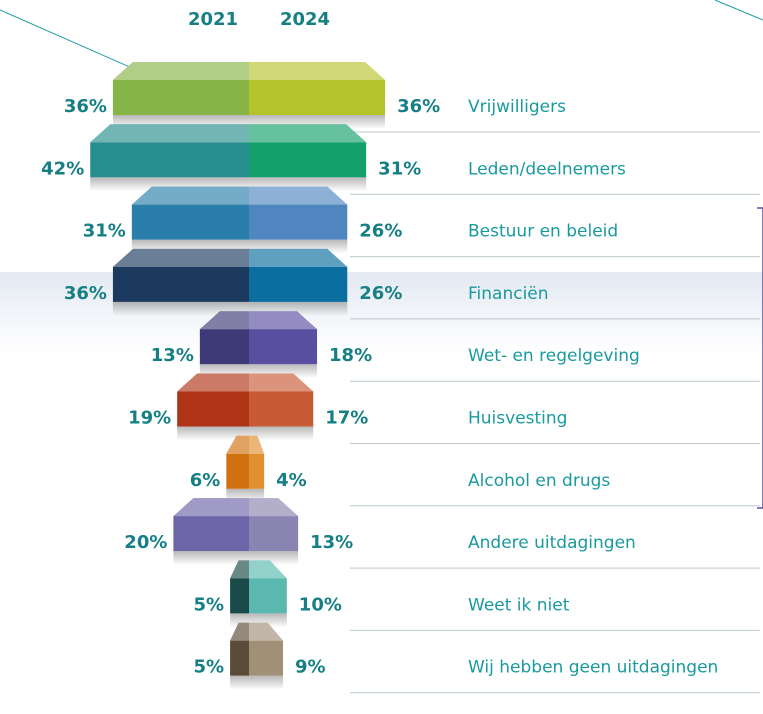 This screenshot has height=714, width=763. What do you see at coordinates (593, 668) in the screenshot?
I see `category-label: Wij hebben geen uitdagingen` at bounding box center [593, 668].